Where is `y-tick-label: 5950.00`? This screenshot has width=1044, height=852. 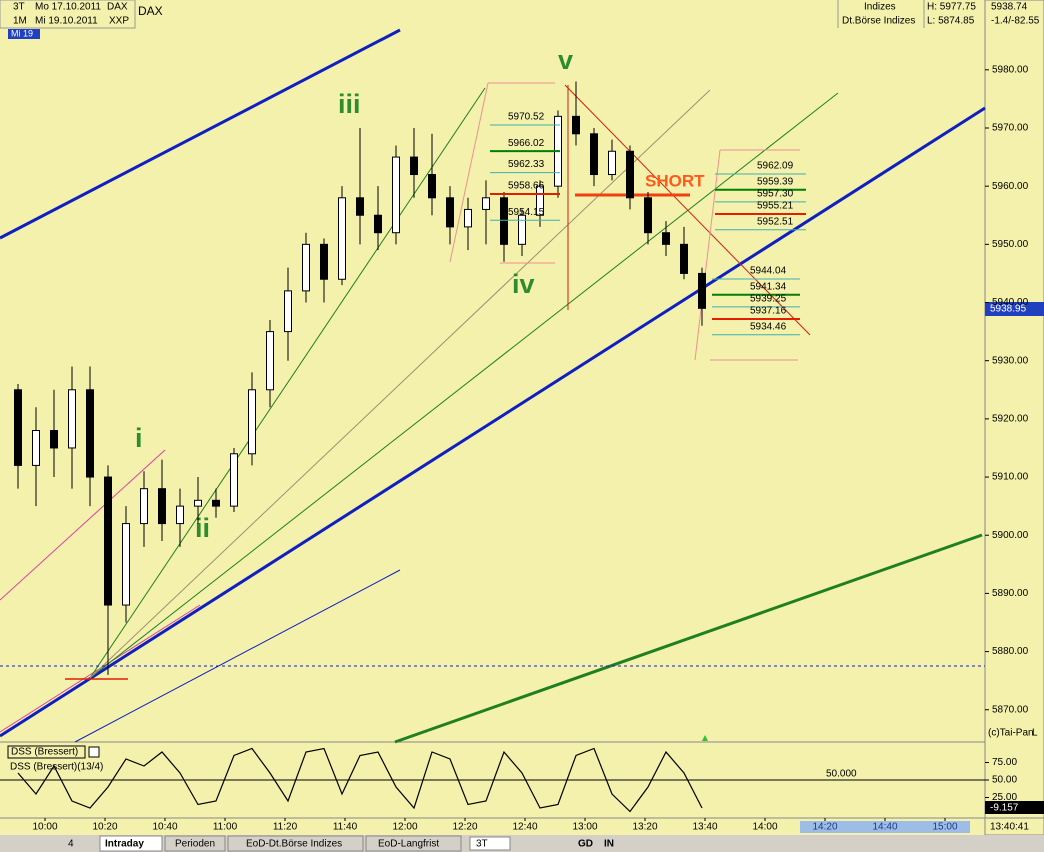 y-tick-label: 5950.00 is located at coordinates (1010, 244).